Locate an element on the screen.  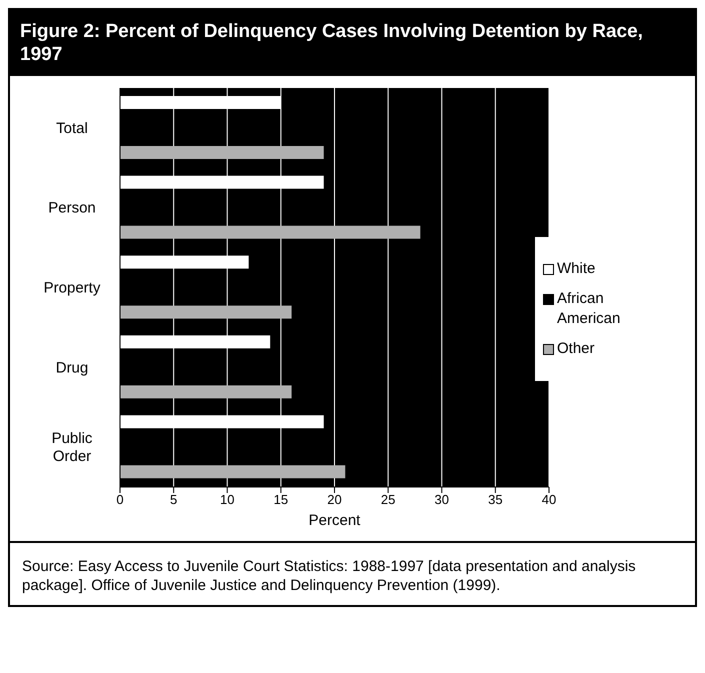
y-tick-label: Public Order is located at coordinates (72, 448).